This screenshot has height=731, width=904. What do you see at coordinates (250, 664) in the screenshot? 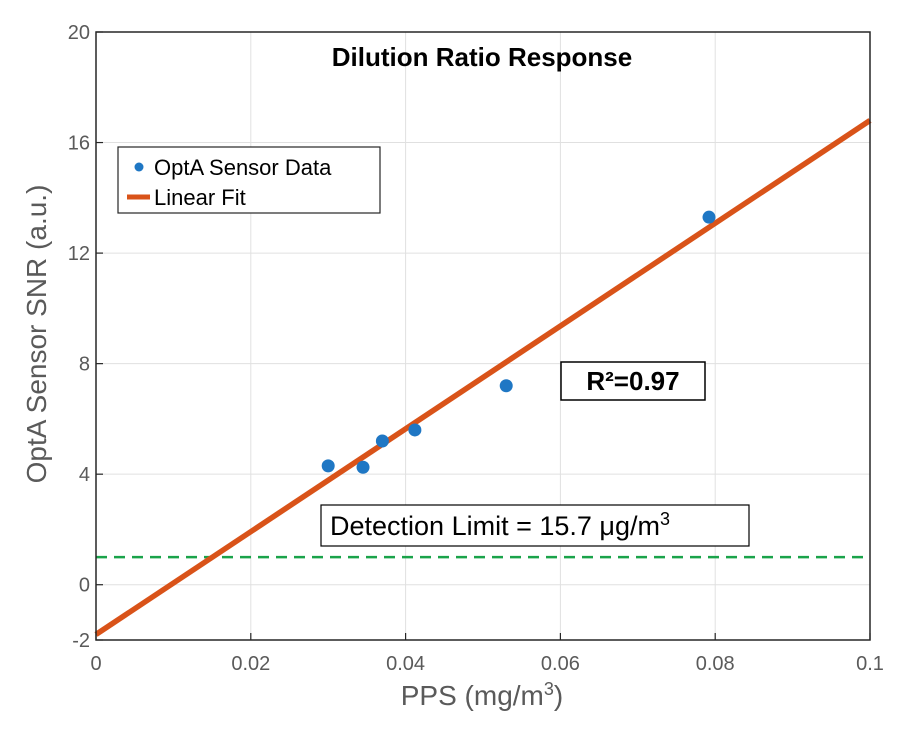
I see `x-tick-label: 0.02` at bounding box center [250, 664].